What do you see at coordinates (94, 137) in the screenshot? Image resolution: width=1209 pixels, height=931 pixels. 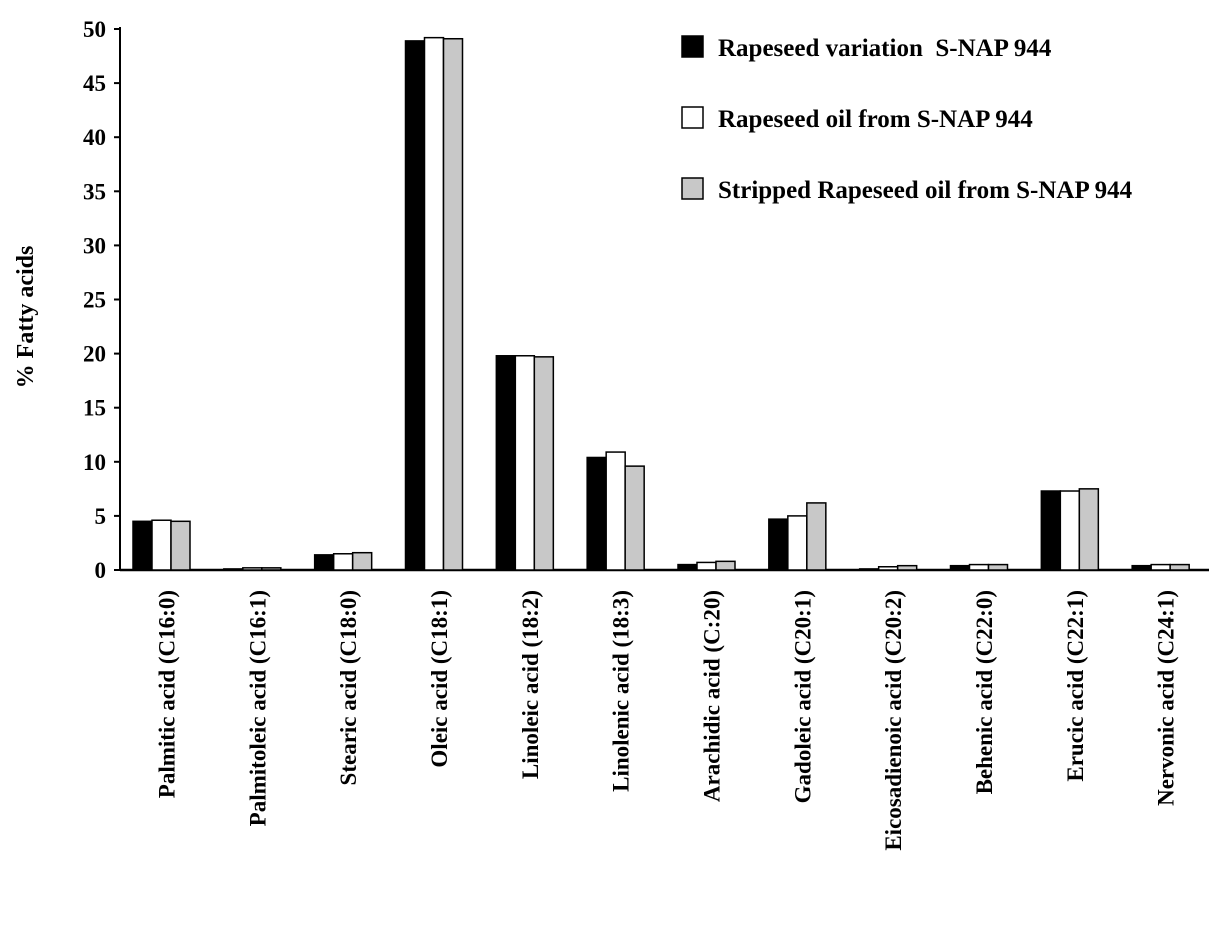 I see `y-tick-label: 40` at bounding box center [94, 137].